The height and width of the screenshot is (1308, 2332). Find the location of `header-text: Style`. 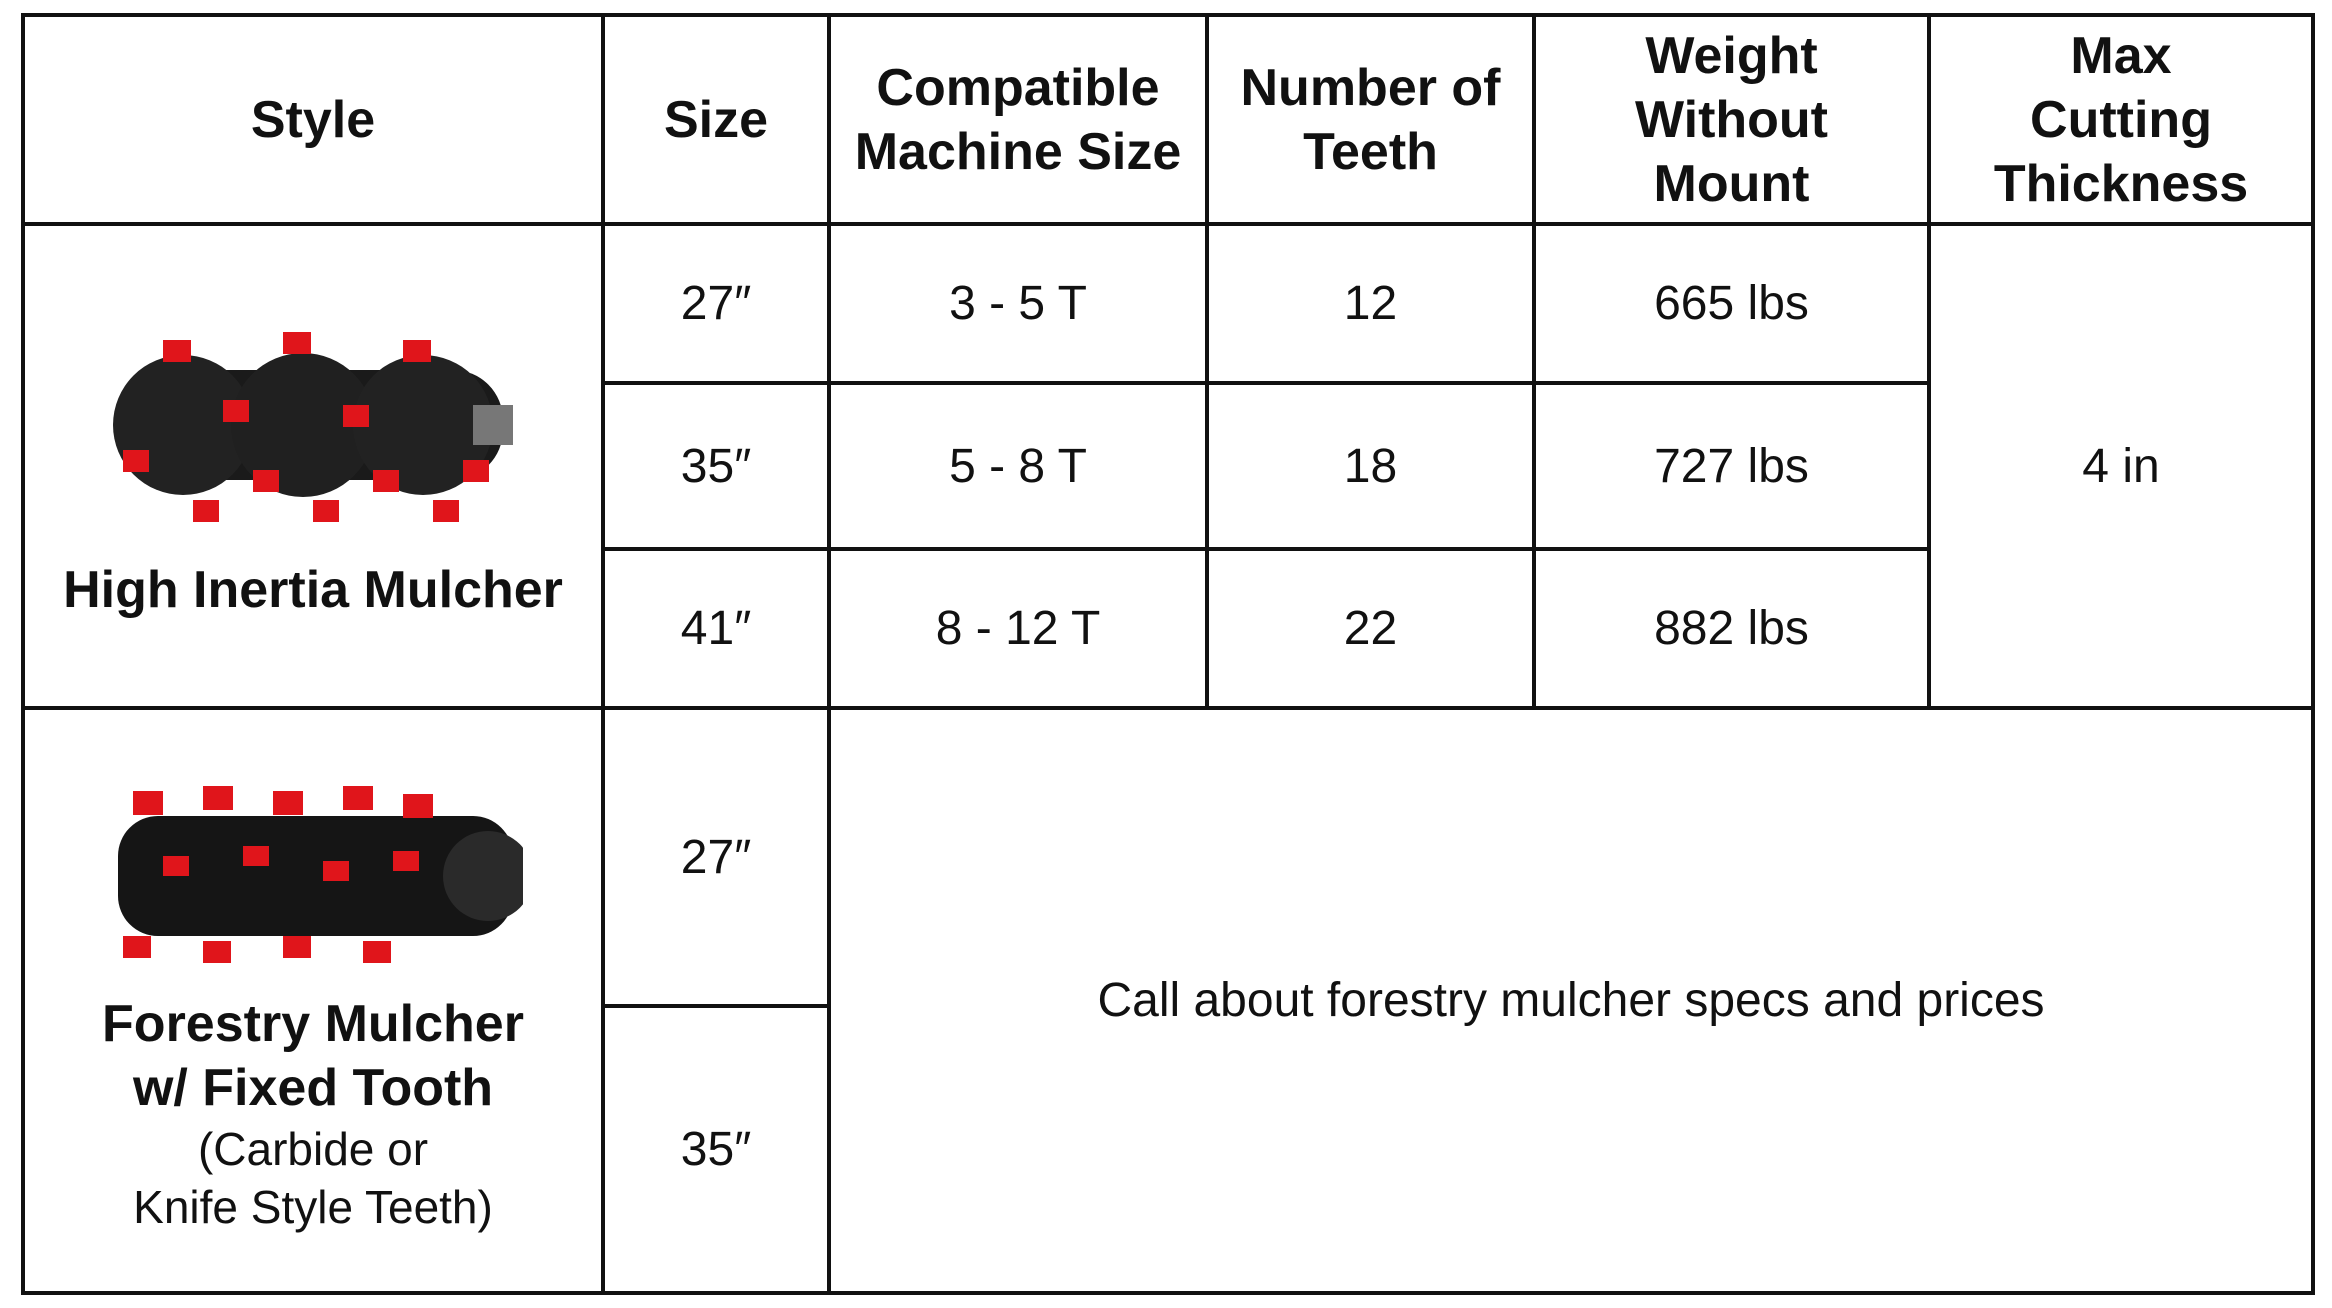

header-text: Style is located at coordinates (313, 119).